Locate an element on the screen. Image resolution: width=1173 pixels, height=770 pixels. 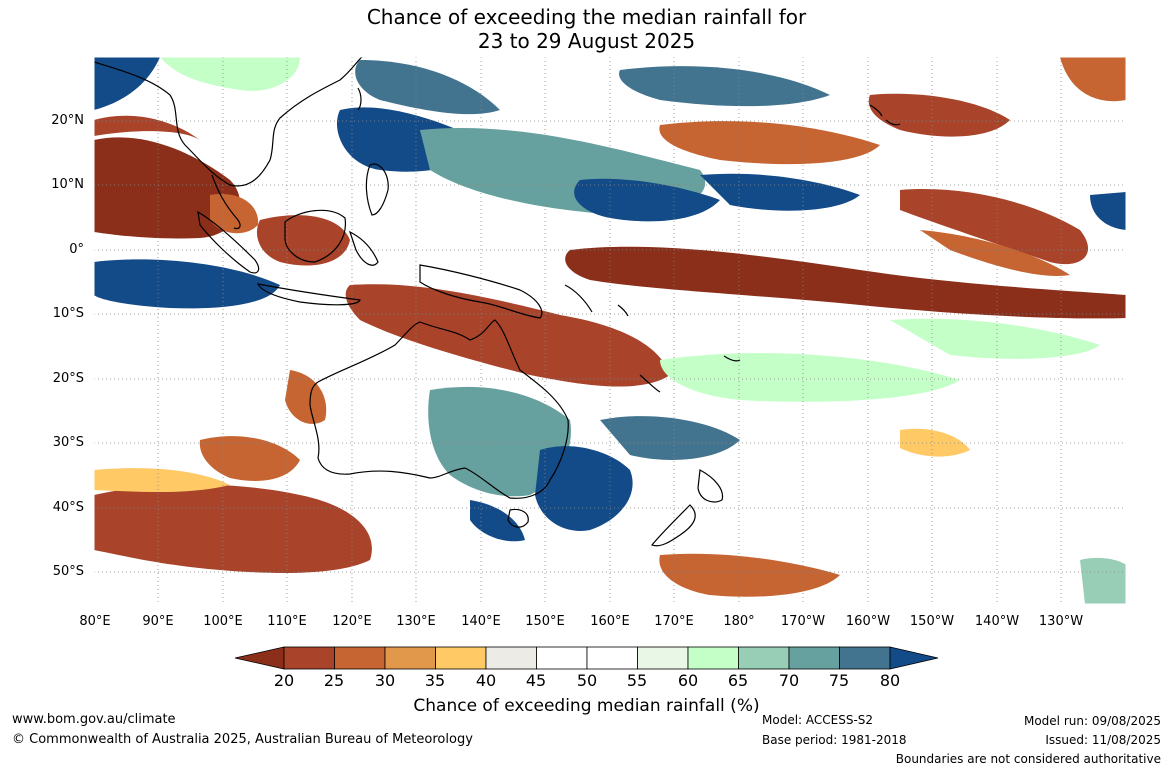
lat-label-40s: 40°S is located at coordinates (68, 507).